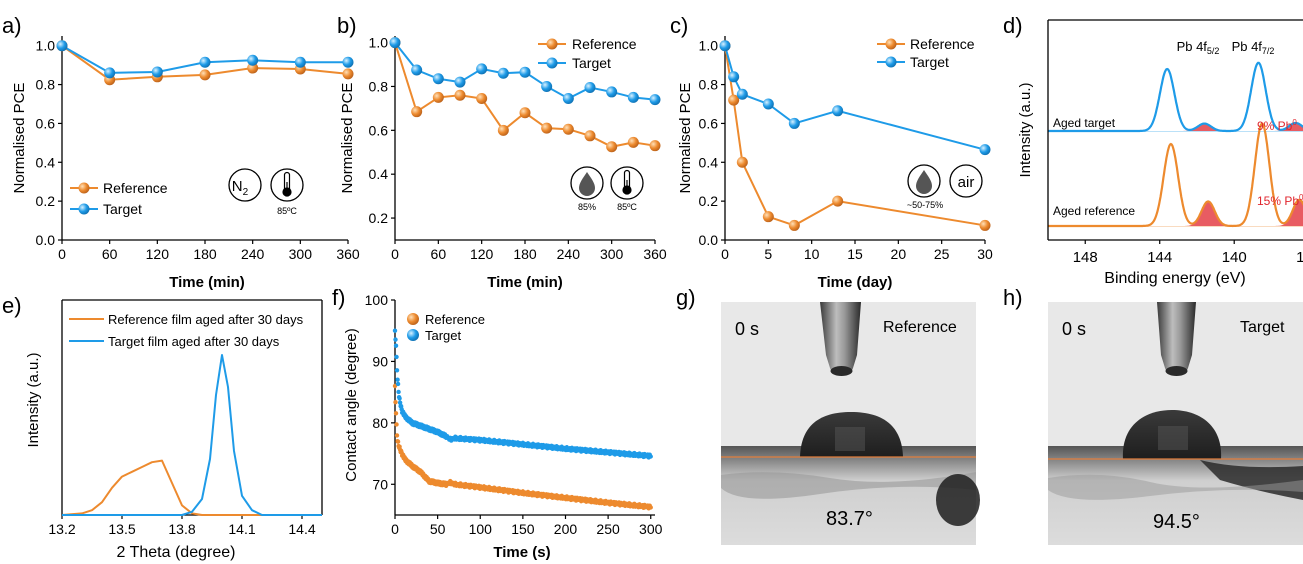  Describe the element at coordinates (612, 254) in the screenshot. I see `x-tick-label: 300` at that location.